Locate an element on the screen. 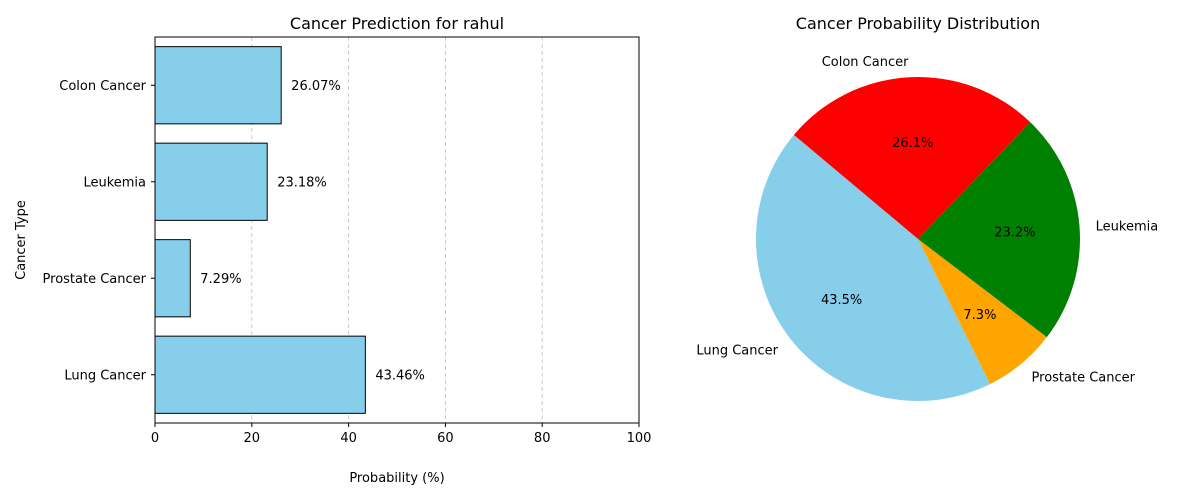  y-tick-label: Prostate Cancer is located at coordinates (95, 279).